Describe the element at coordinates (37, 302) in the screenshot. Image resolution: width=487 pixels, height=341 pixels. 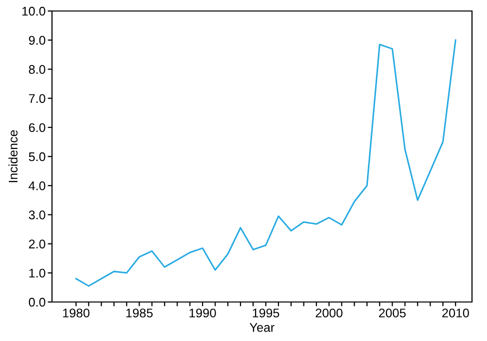
I see `y-tick-label: 0.0` at that location.